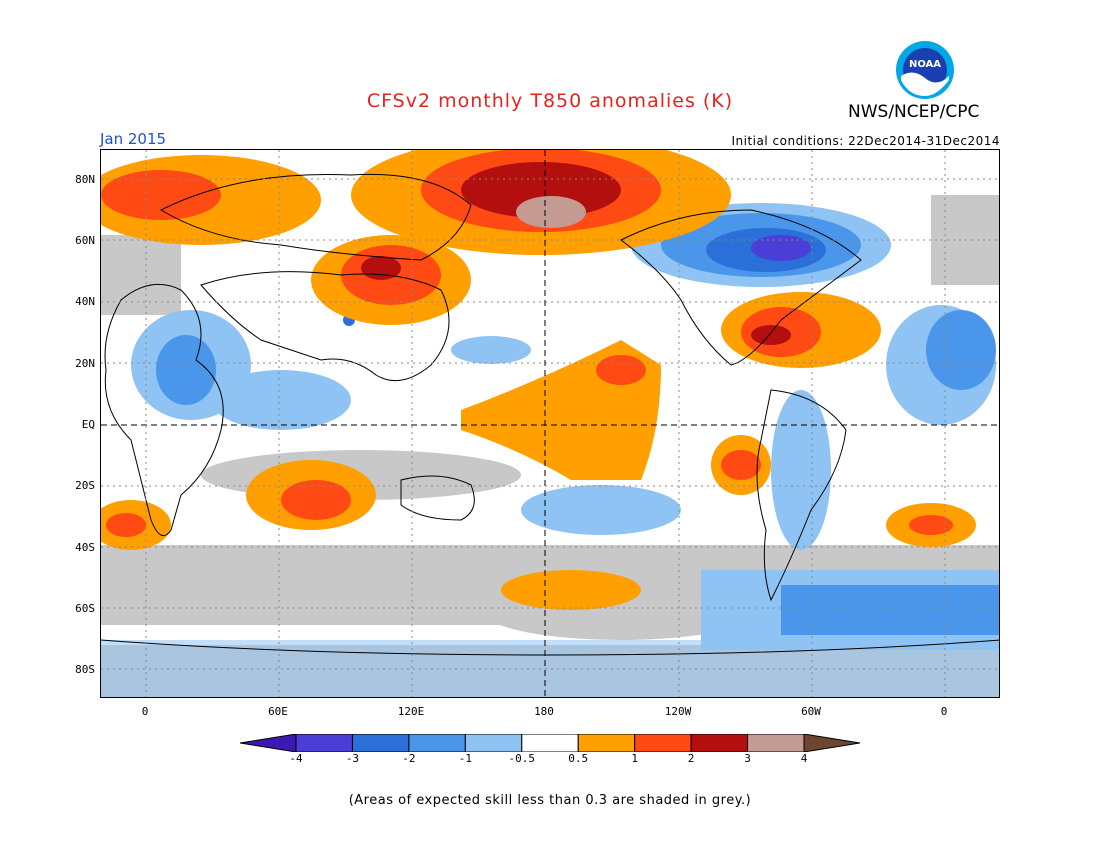  I want to click on colorbar-tick-label: 4, so click(804, 758).